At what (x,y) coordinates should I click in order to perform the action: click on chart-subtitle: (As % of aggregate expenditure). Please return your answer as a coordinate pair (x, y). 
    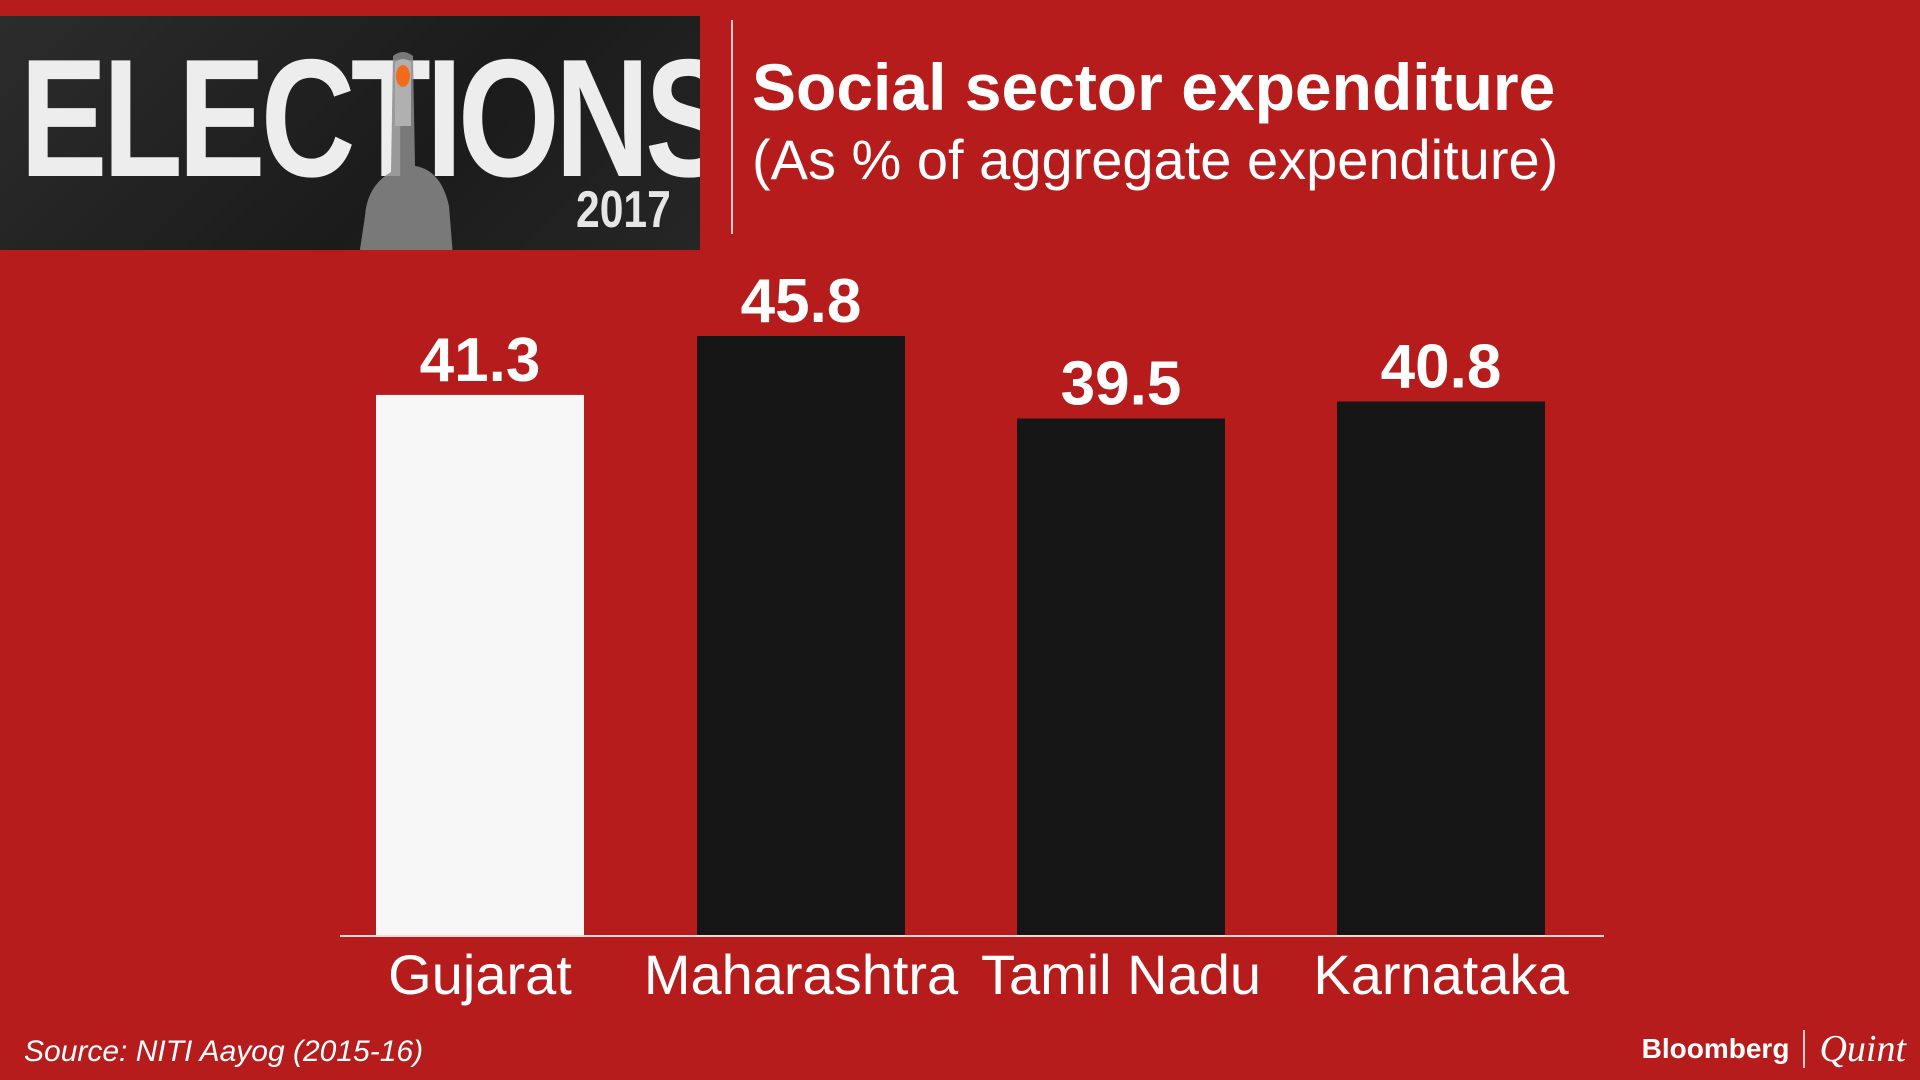
    Looking at the image, I should click on (1155, 159).